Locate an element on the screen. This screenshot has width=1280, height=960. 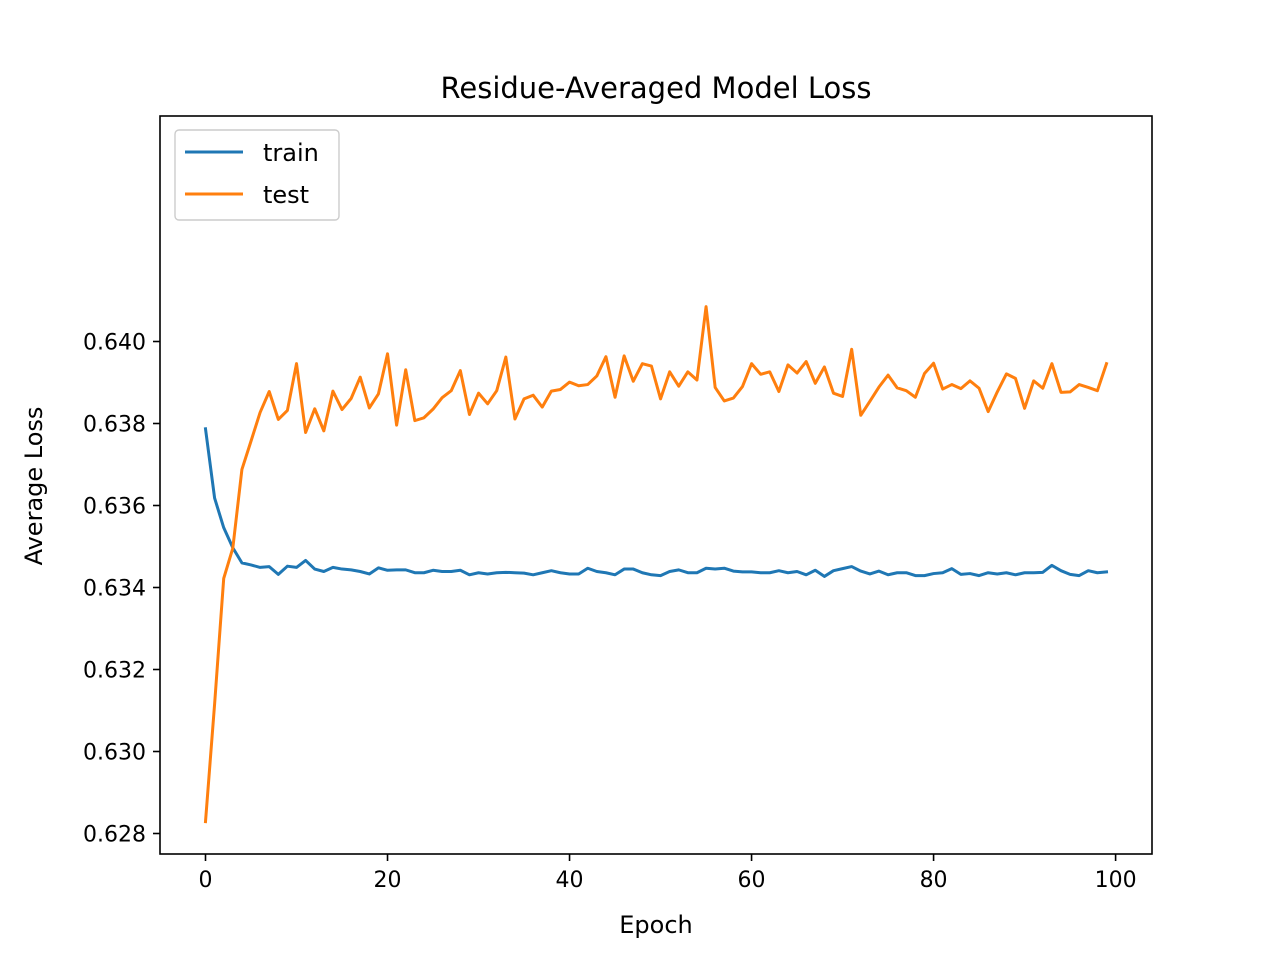
x-tick-label: 100 is located at coordinates (1116, 880).